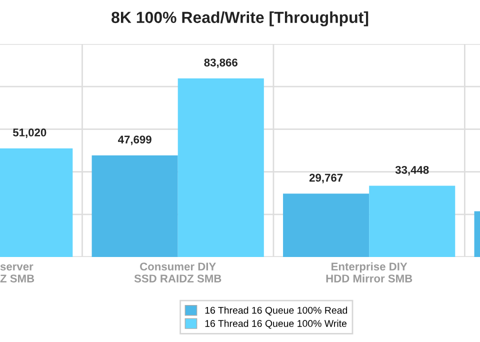 The height and width of the screenshot is (342, 480). What do you see at coordinates (221, 63) in the screenshot?
I see `data-label: 83,866` at bounding box center [221, 63].